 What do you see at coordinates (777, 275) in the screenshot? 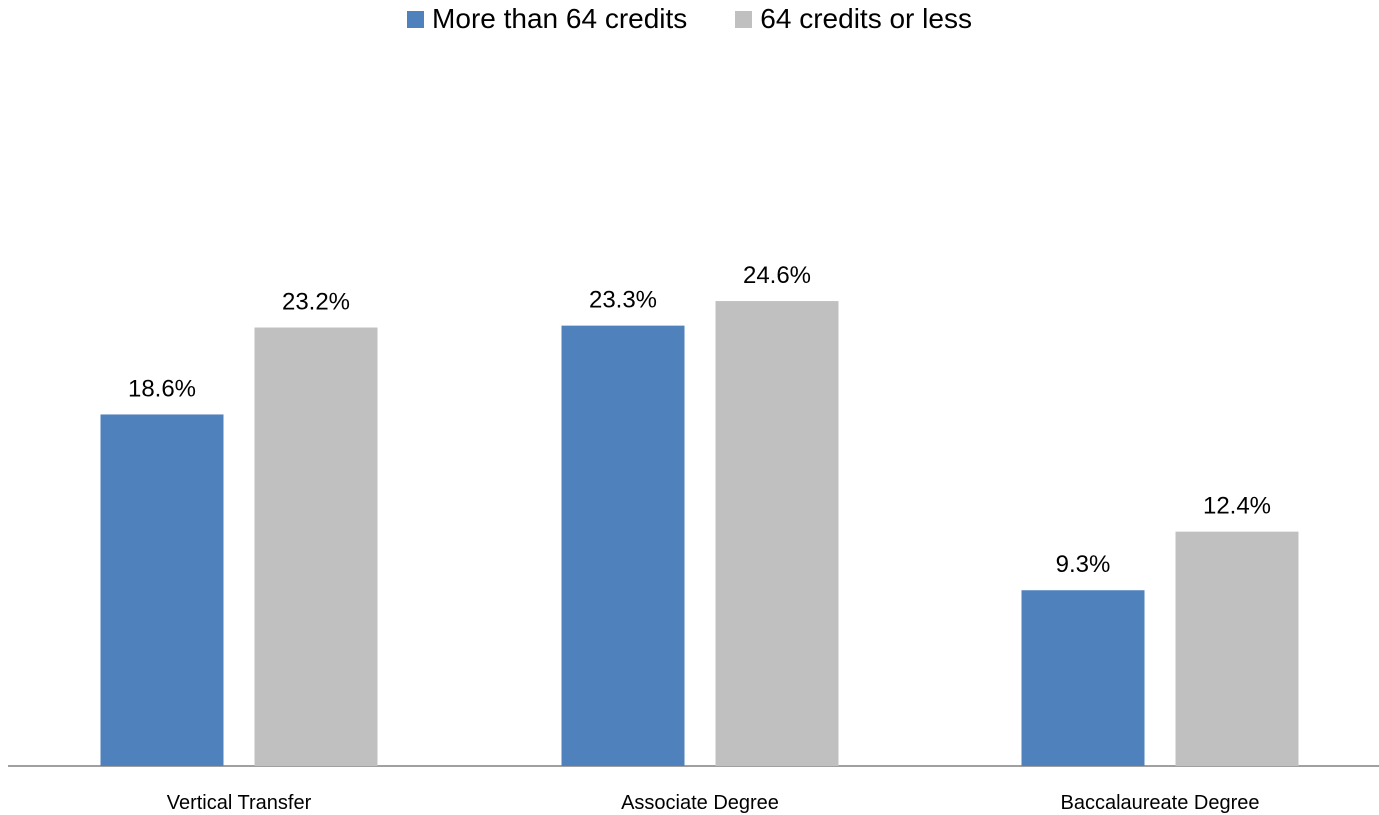
I see `data-label-64-or-less-1: 24.6%` at bounding box center [777, 275].